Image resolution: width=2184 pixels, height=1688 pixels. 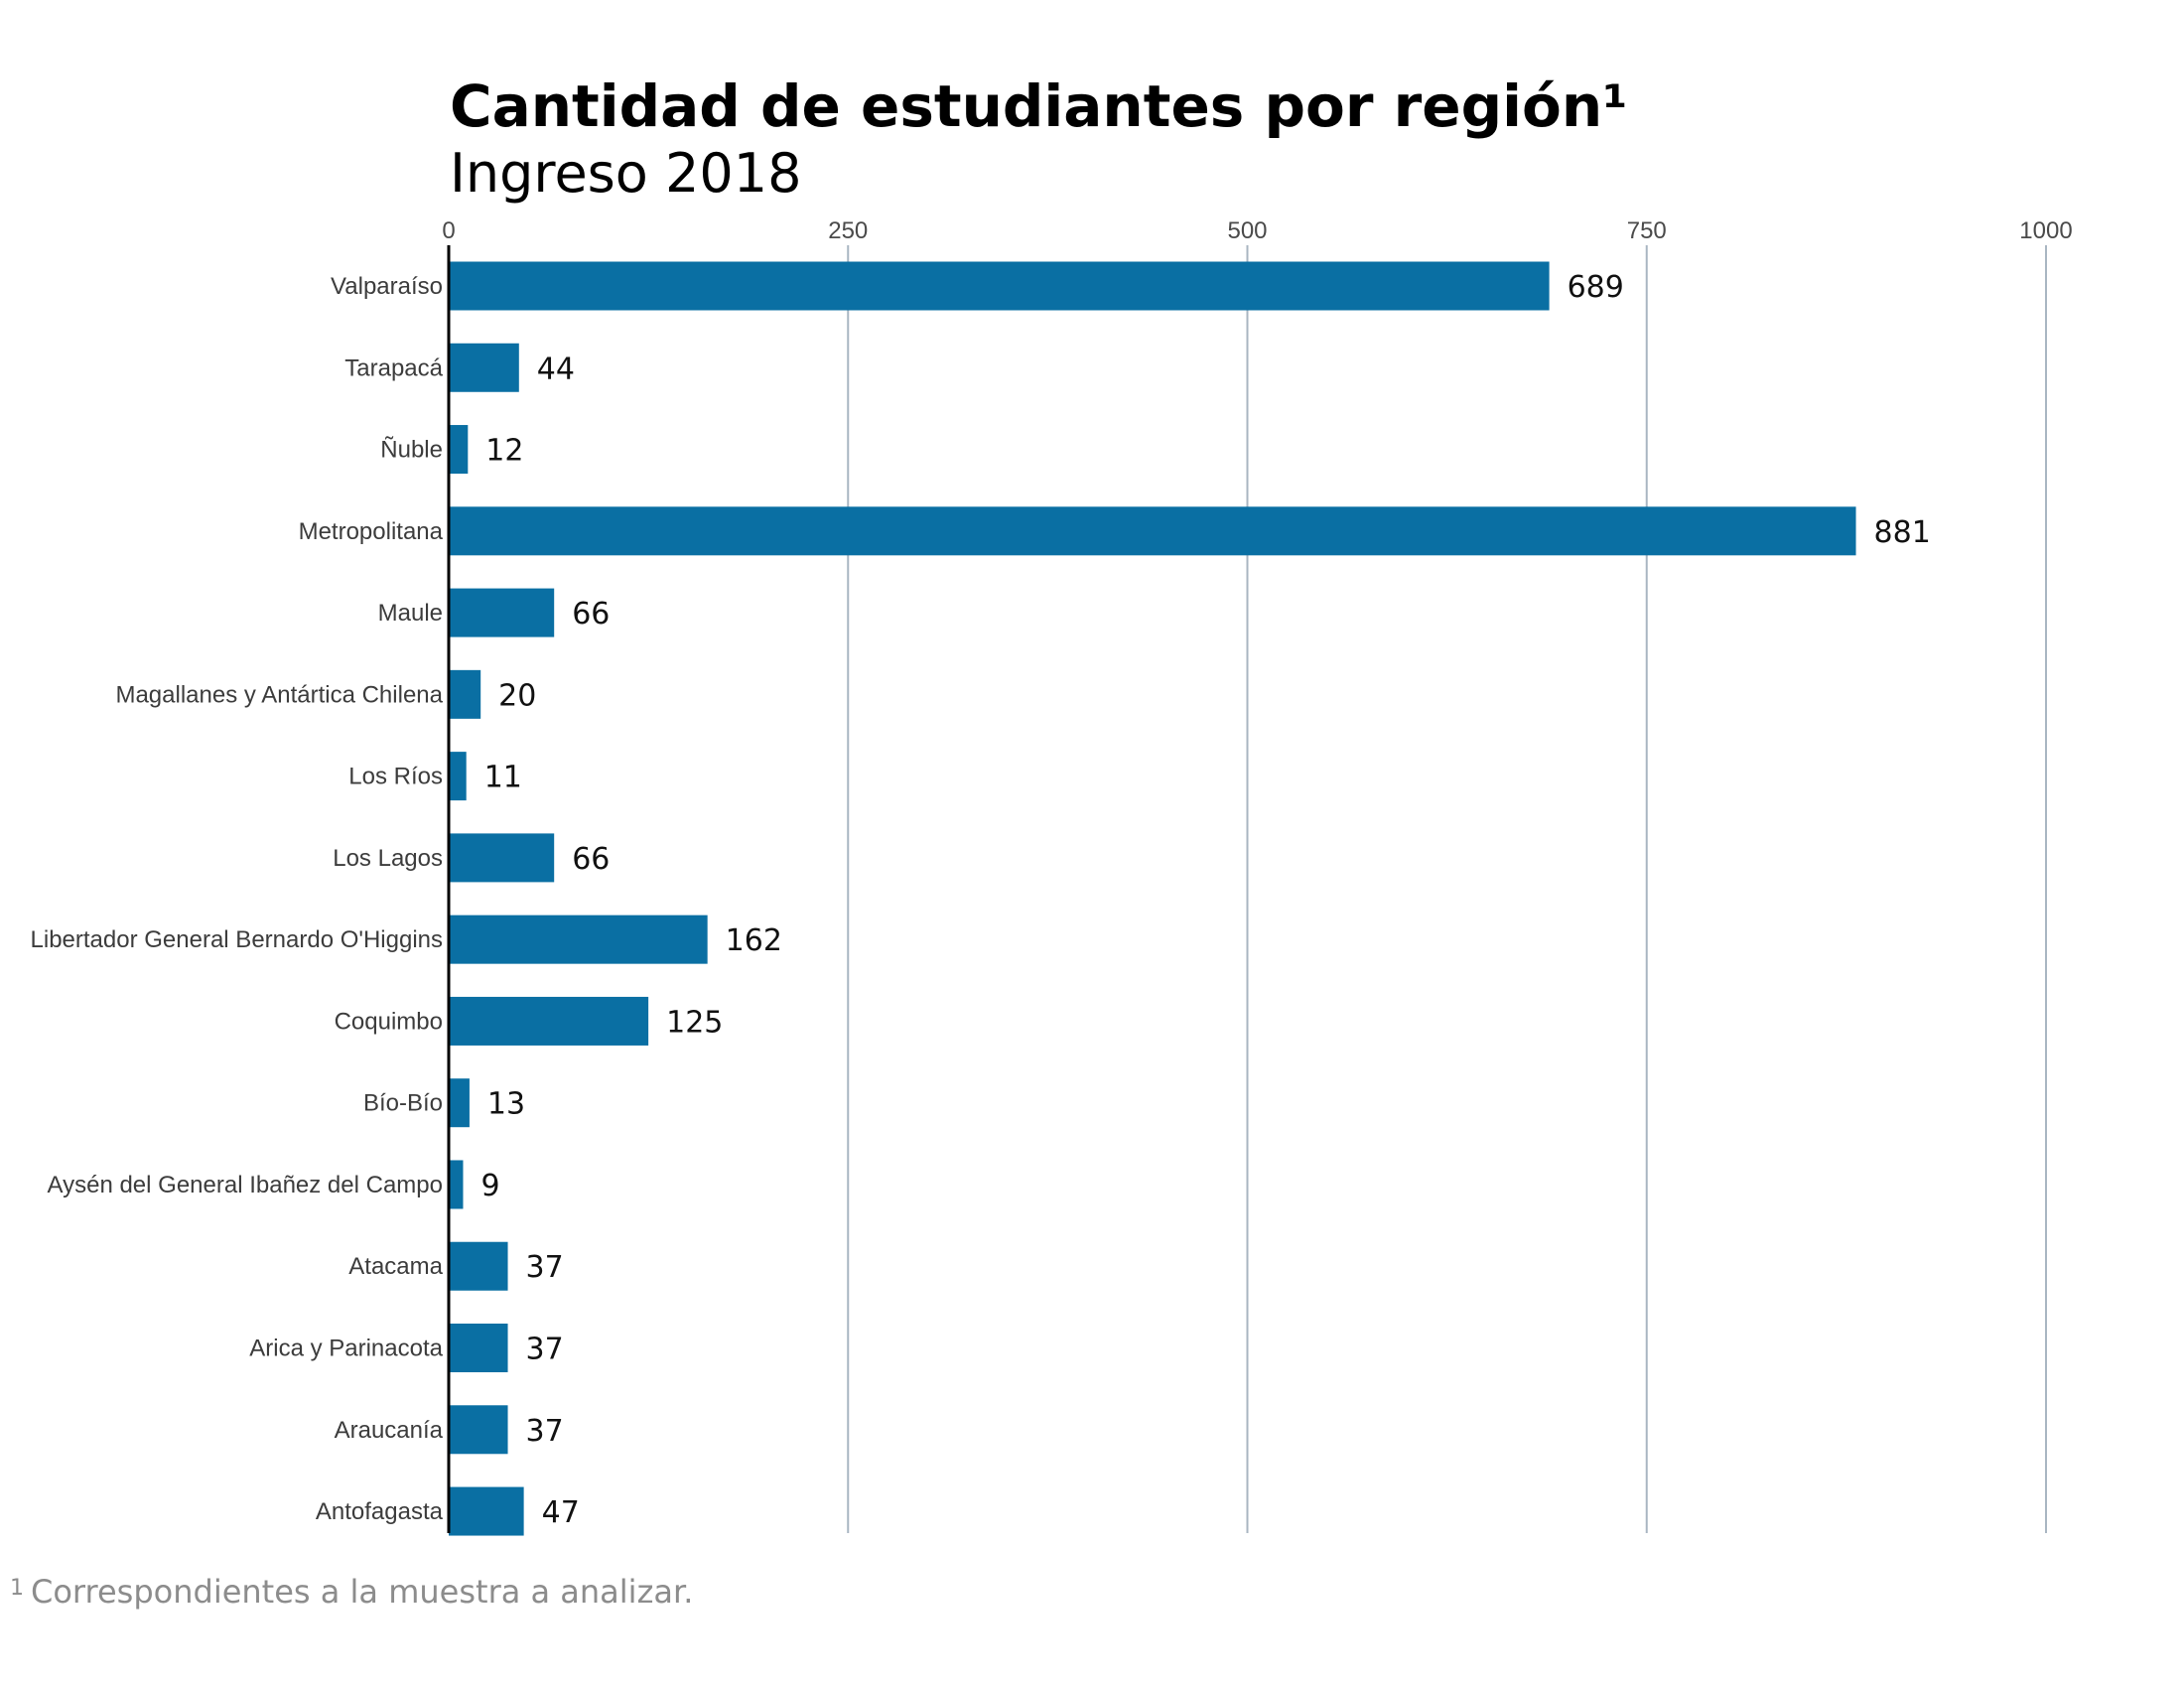 I want to click on category-label: Magallanes y Antártica Chilena, so click(x=279, y=694).